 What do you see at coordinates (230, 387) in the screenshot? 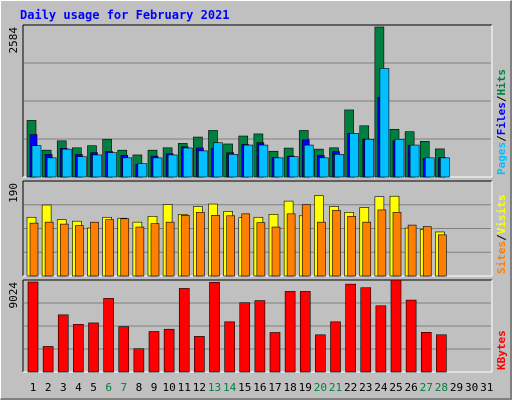
I see `x-tick-label-day-14: 14` at bounding box center [230, 387].